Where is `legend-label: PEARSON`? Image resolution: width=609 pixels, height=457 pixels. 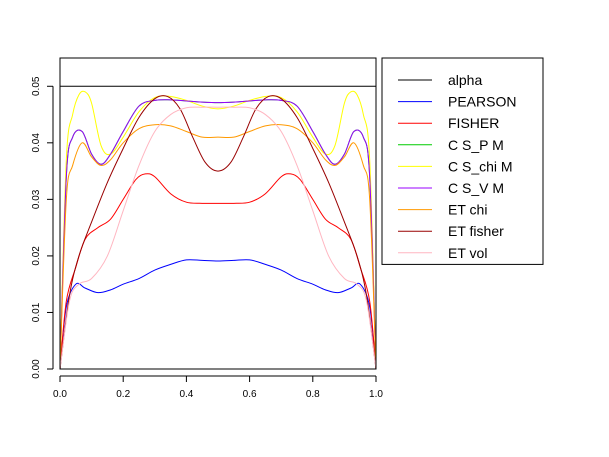 legend-label: PEARSON is located at coordinates (482, 102).